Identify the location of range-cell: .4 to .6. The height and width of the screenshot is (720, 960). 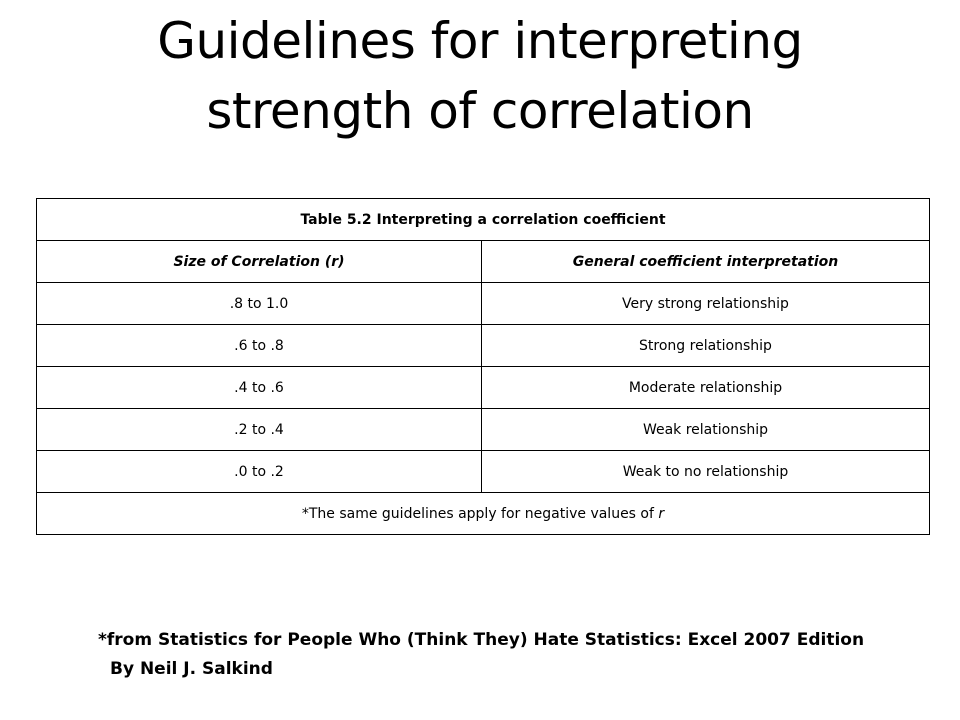
(259, 387).